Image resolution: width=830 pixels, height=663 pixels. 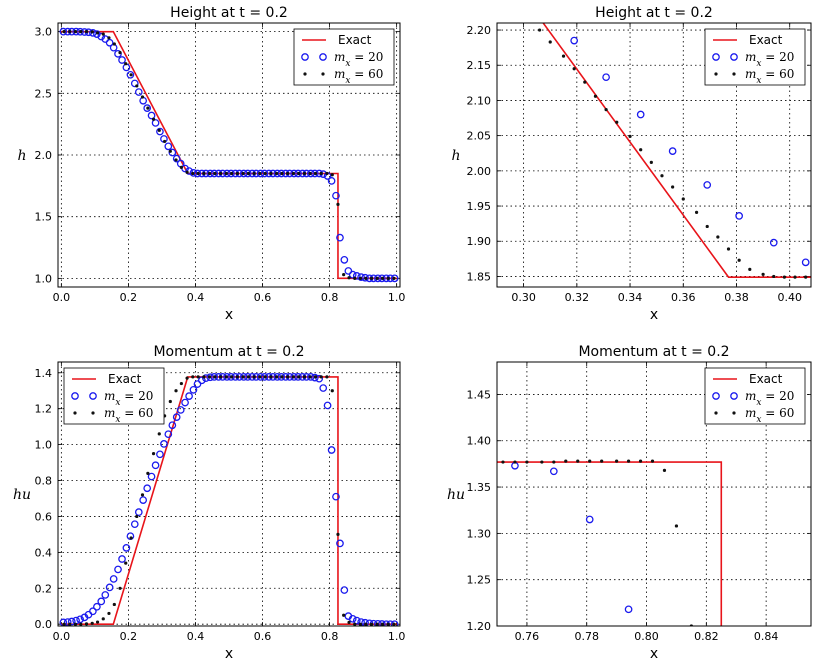 I want to click on legend-mx20-val: = 20, so click(x=366, y=57).